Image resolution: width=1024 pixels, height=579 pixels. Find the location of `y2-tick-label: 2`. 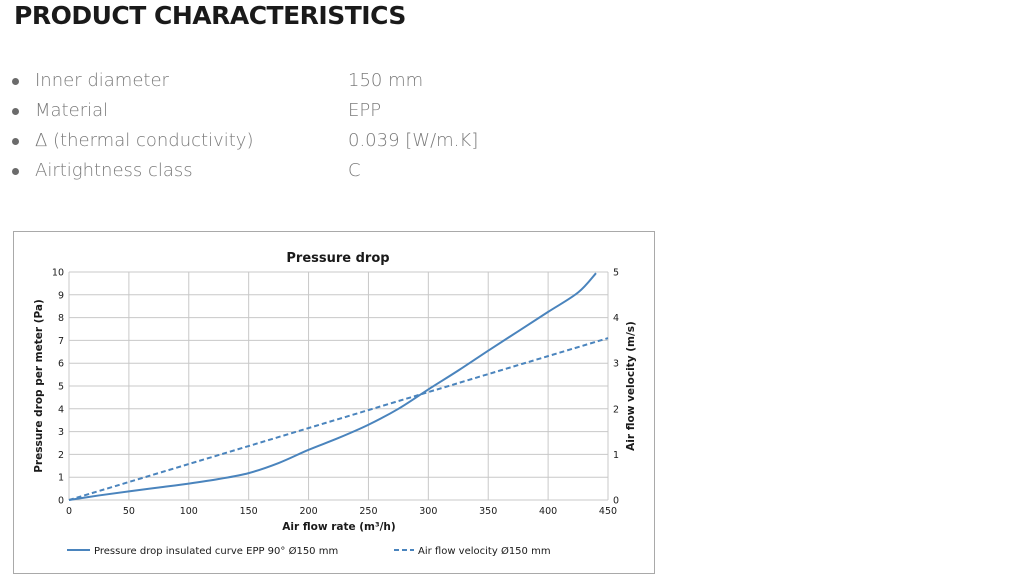

y2-tick-label: 2 is located at coordinates (616, 409).